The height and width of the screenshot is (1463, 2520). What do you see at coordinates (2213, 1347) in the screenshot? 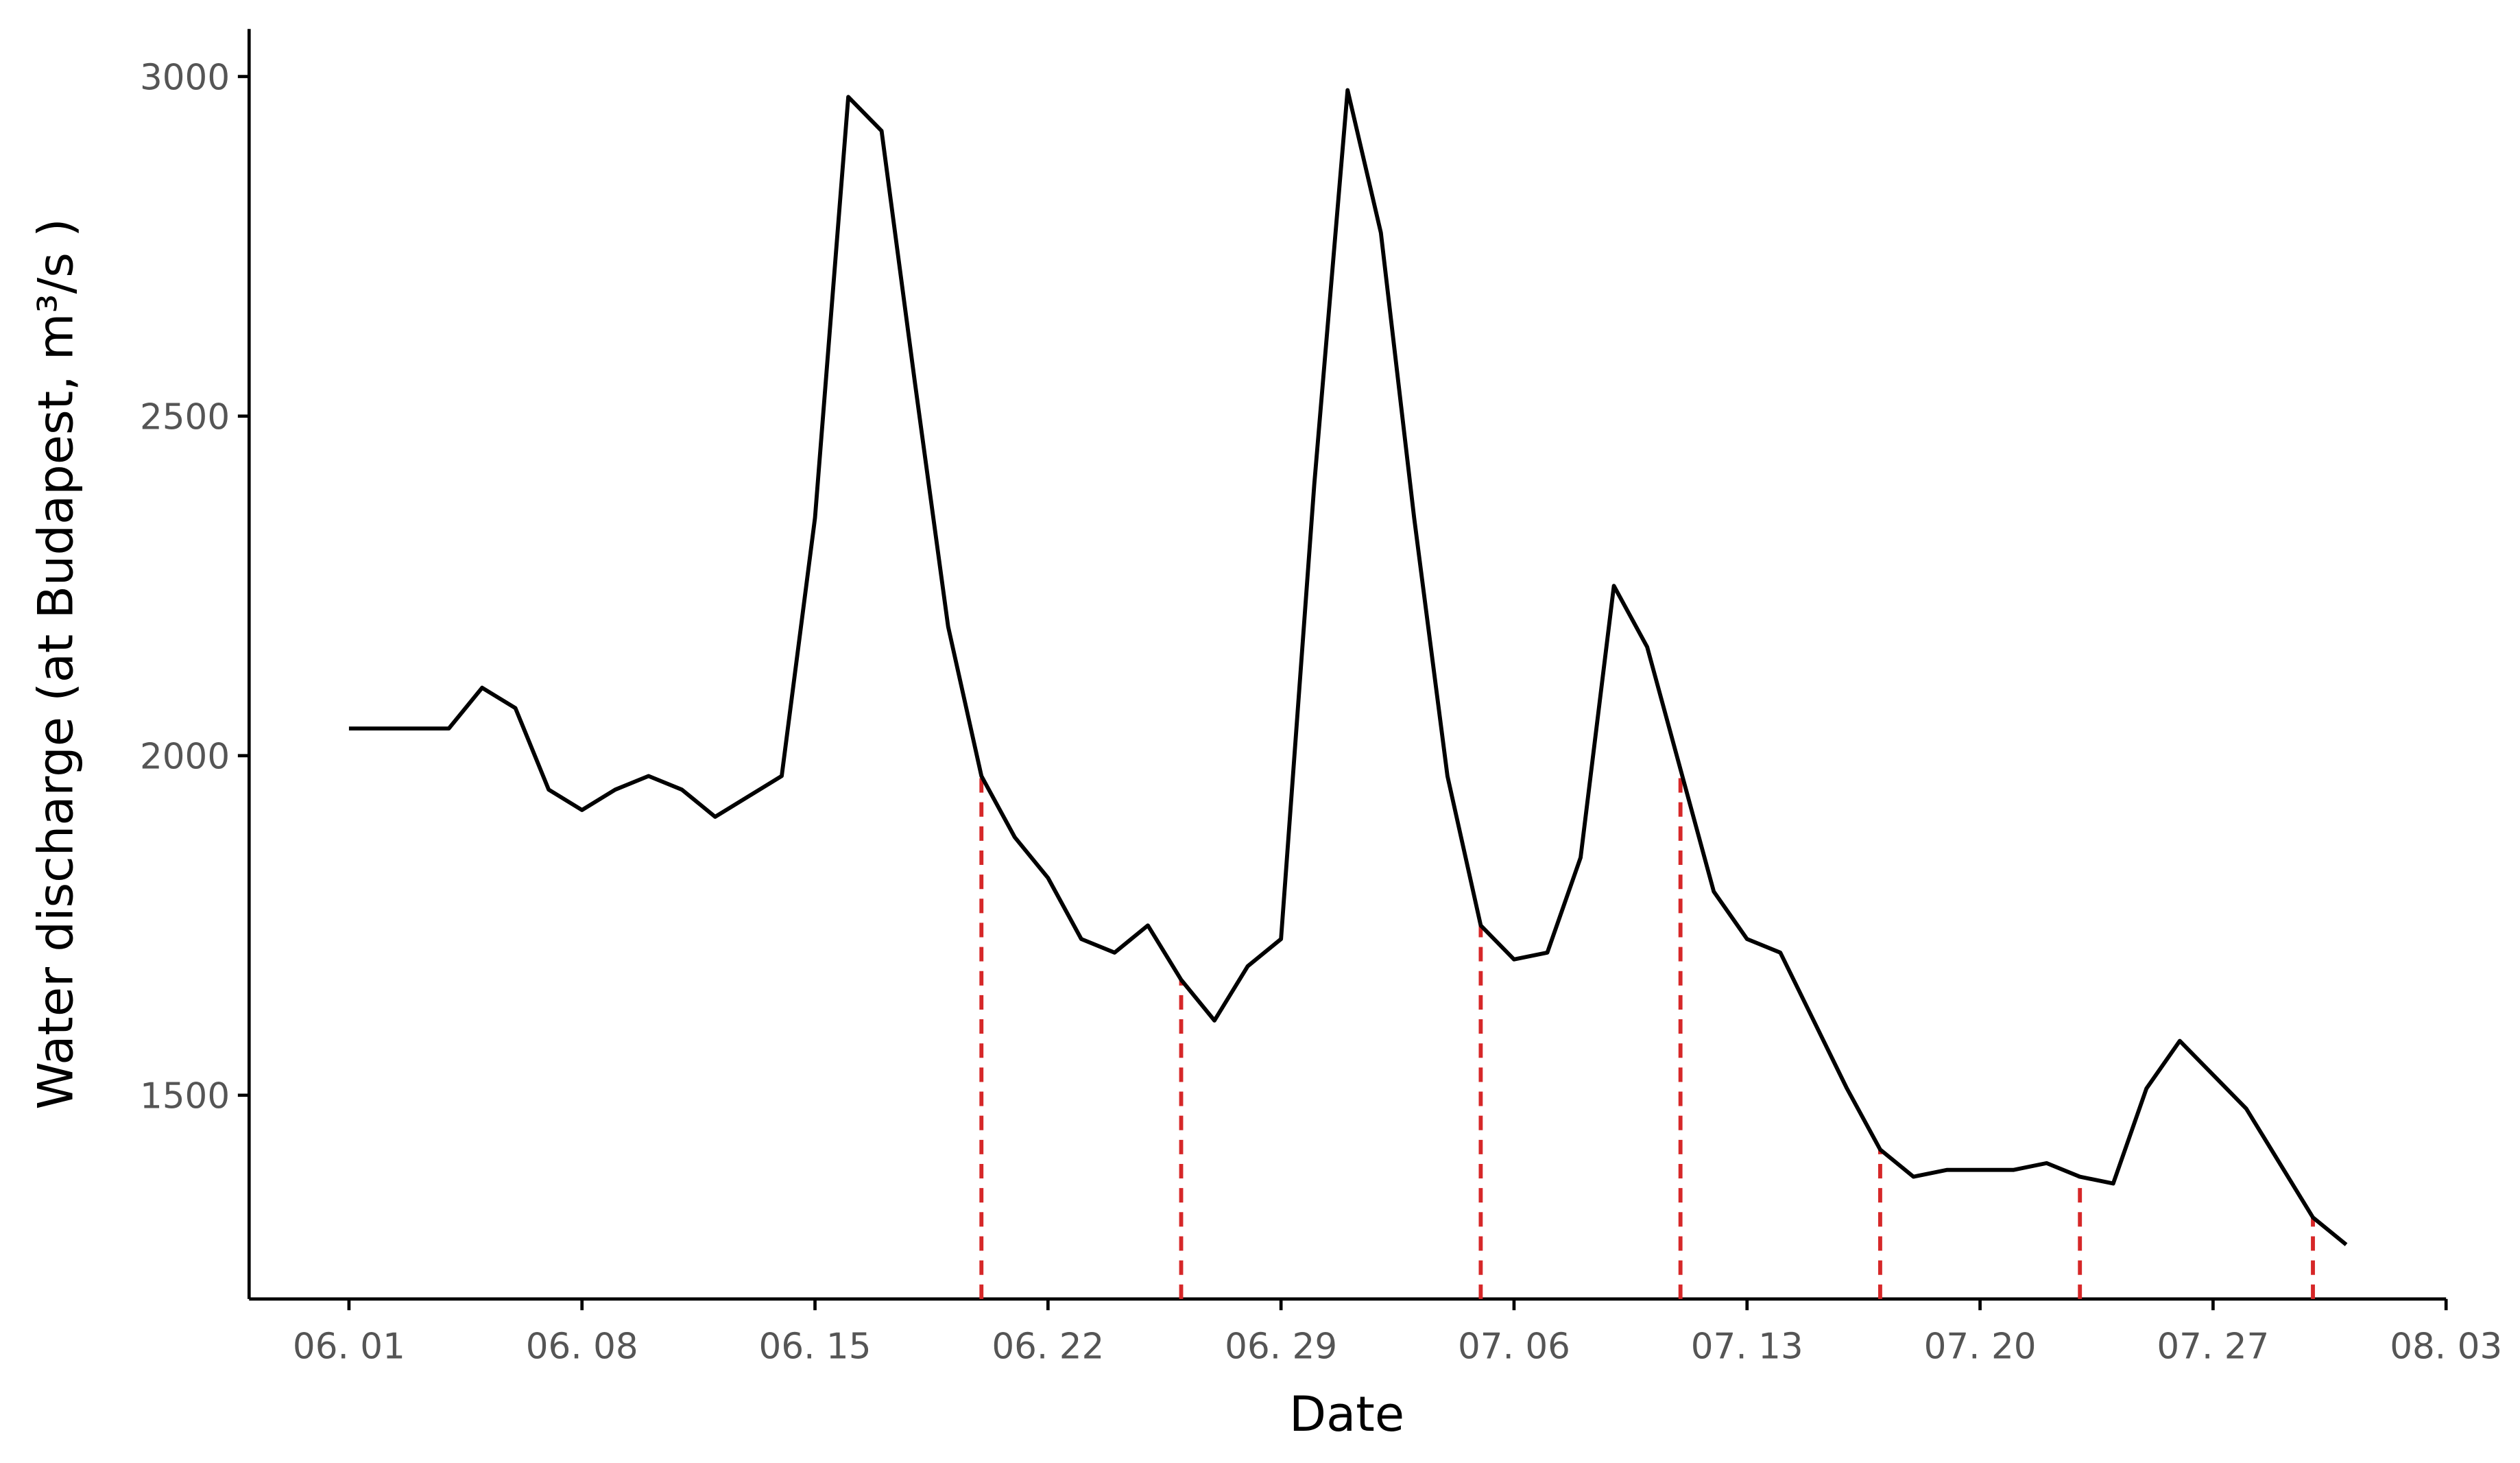
I see `x-tick-label: 07. 27` at bounding box center [2213, 1347].